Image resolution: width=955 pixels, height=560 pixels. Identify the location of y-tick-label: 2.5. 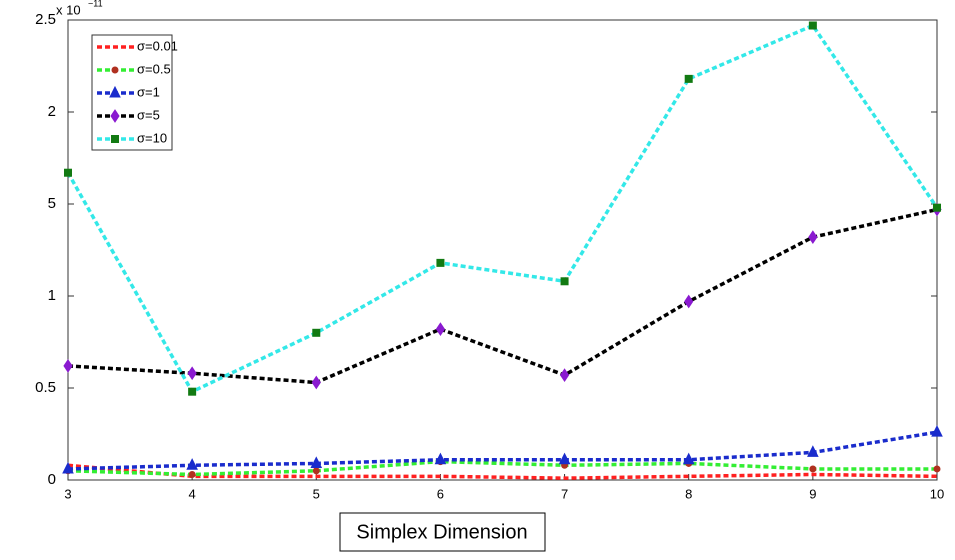
(45, 19).